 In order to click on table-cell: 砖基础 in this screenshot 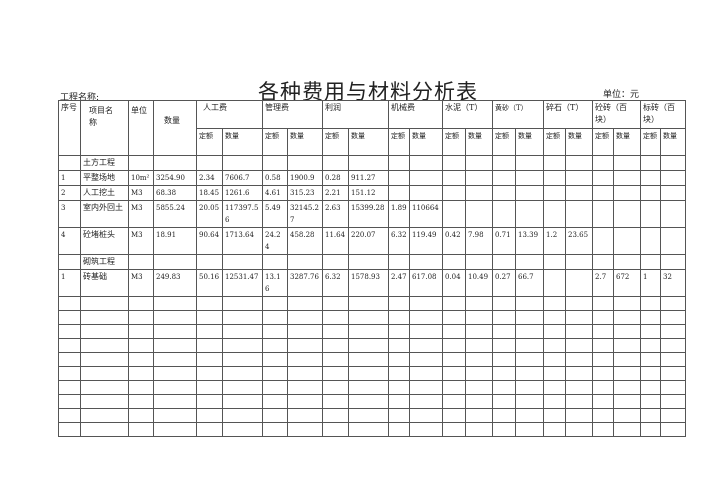, I will do `click(104, 283)`.